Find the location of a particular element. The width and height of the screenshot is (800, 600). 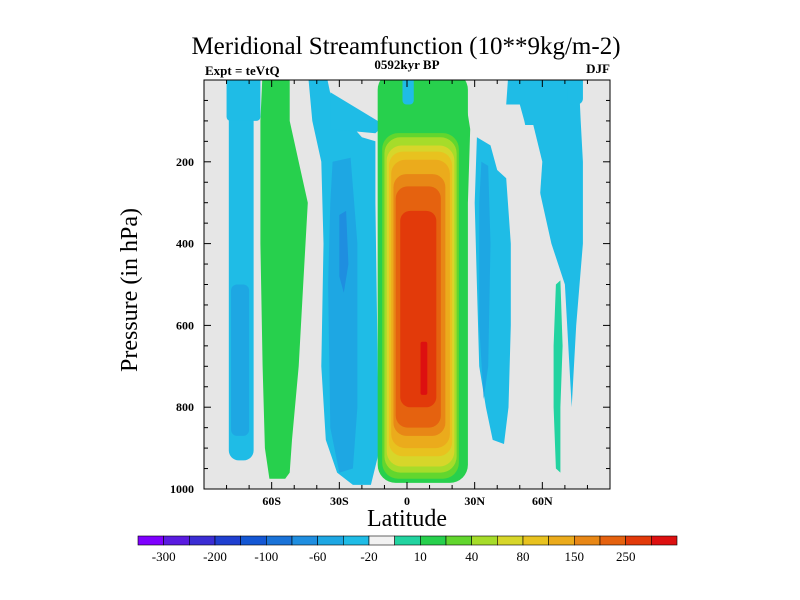

colorbar-label: -20 is located at coordinates (368, 556).